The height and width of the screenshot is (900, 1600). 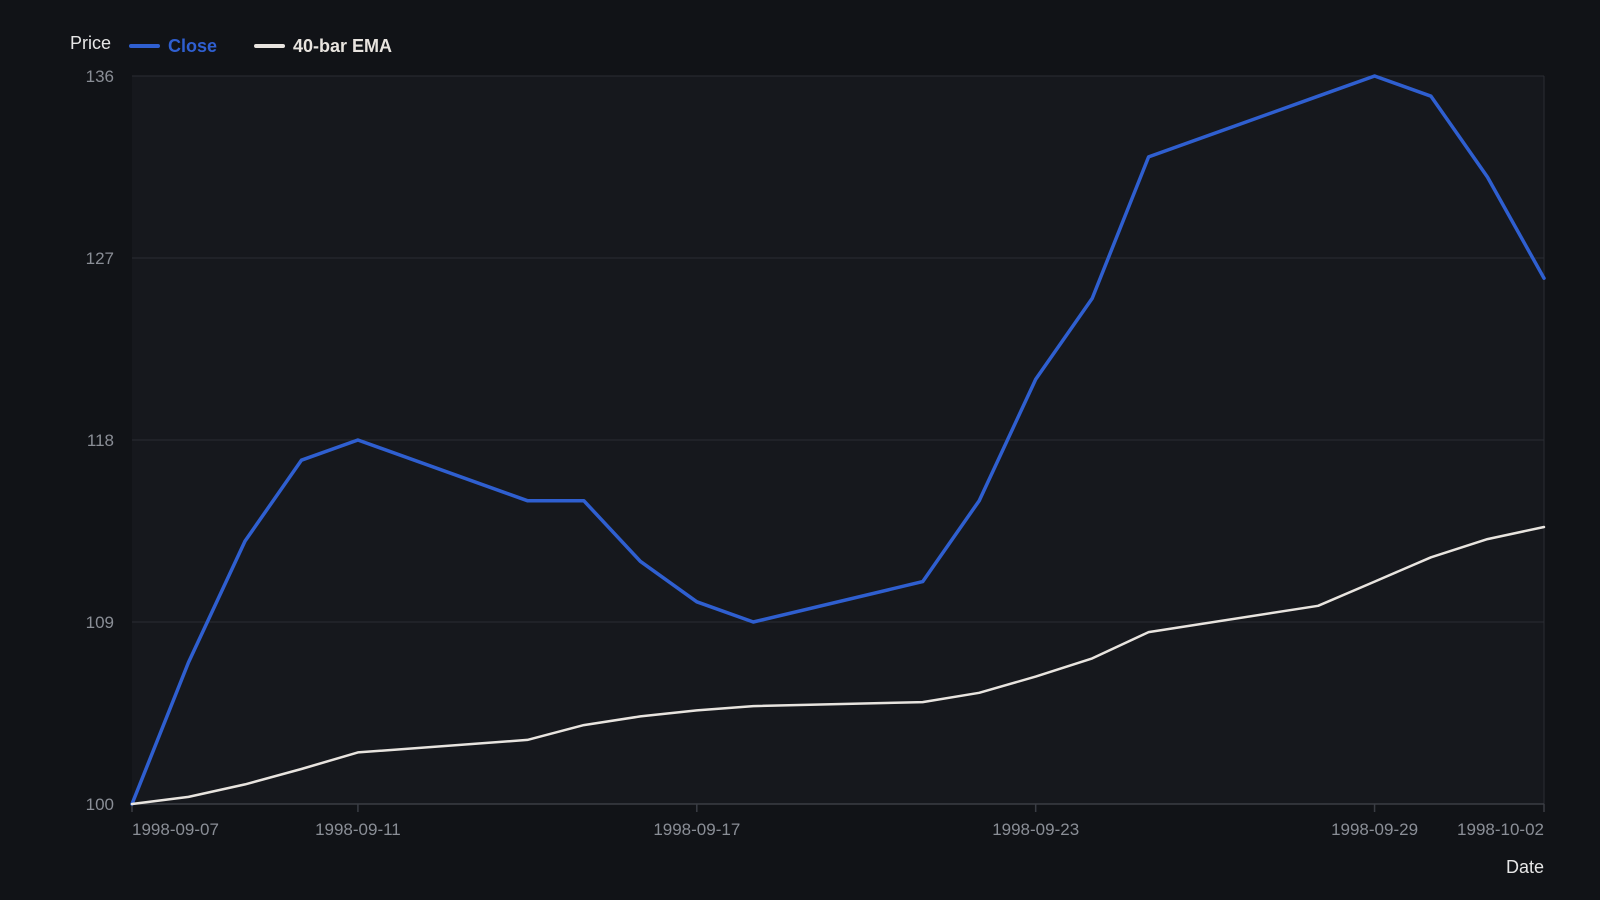 I want to click on y-tick-label: 109, so click(x=100, y=622).